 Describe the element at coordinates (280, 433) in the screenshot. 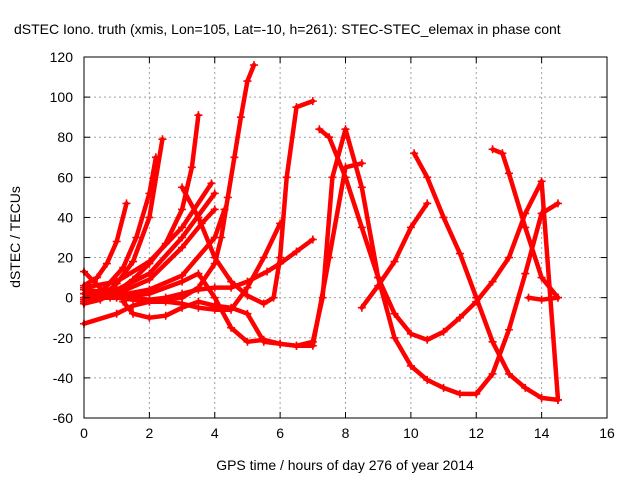

I see `x-tick-label: 6` at that location.